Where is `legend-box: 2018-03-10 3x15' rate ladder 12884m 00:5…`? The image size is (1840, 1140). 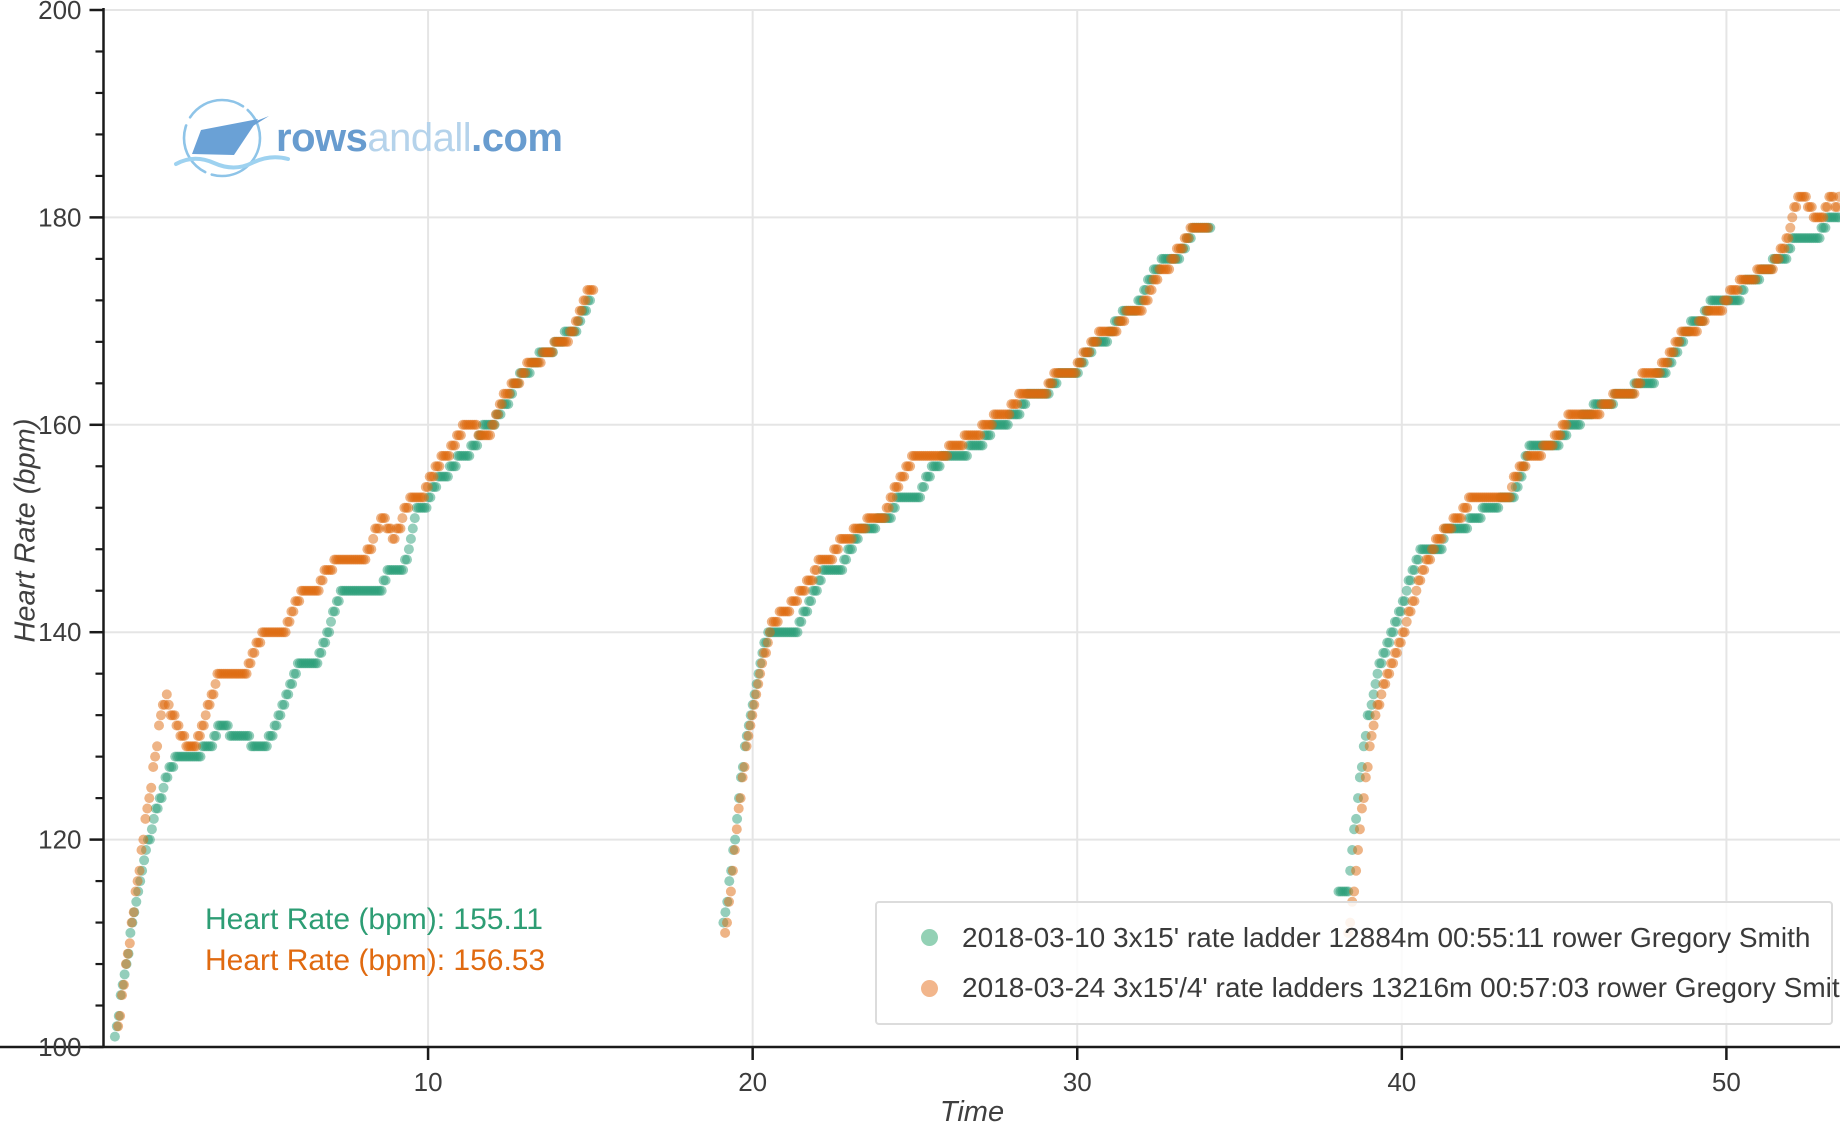 legend-box: 2018-03-10 3x15' rate ladder 12884m 00:5… is located at coordinates (1357, 963).